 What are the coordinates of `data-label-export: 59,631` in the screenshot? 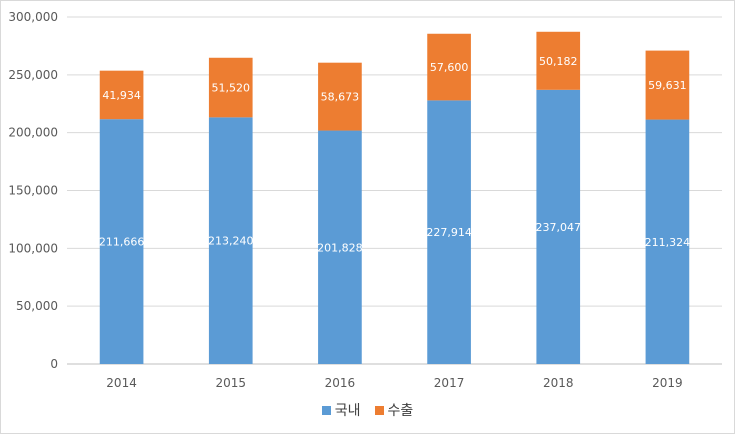 It's located at (667, 85).